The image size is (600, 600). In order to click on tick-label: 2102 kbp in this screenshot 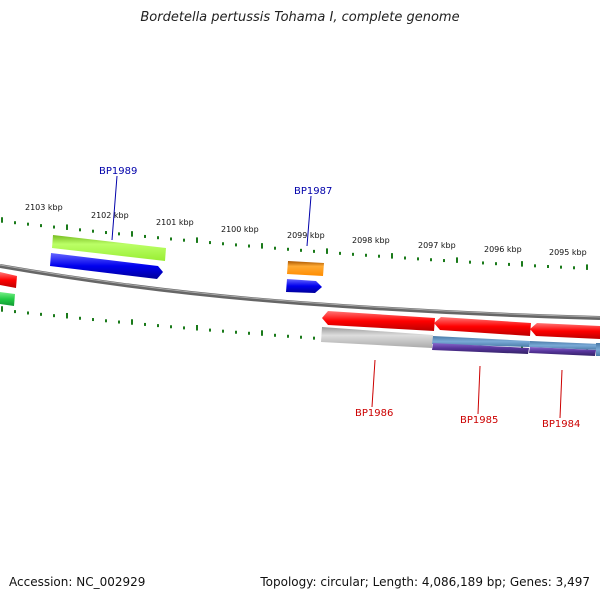, I will do `click(110, 215)`.